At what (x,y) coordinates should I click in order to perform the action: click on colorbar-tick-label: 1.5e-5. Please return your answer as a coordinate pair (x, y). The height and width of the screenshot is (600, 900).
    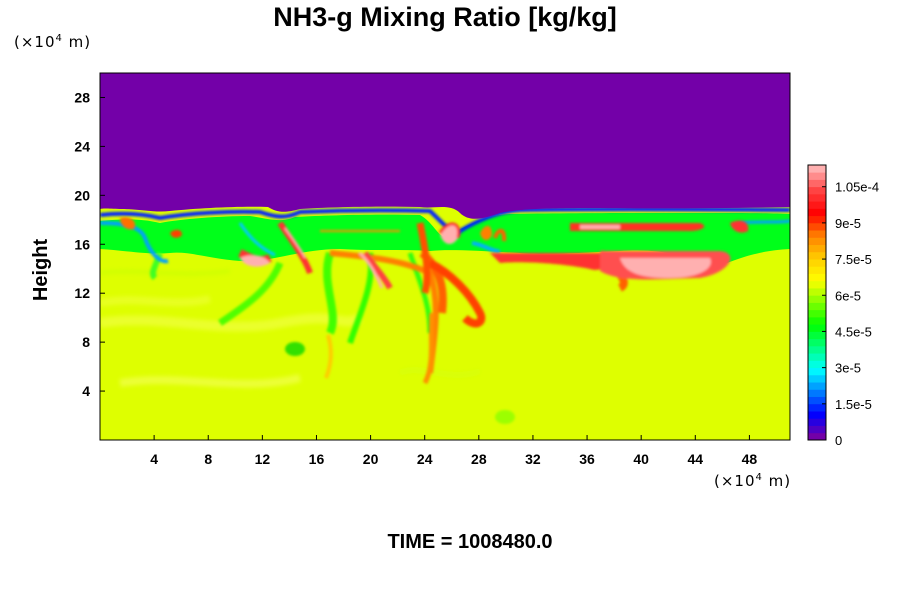
    Looking at the image, I should click on (853, 404).